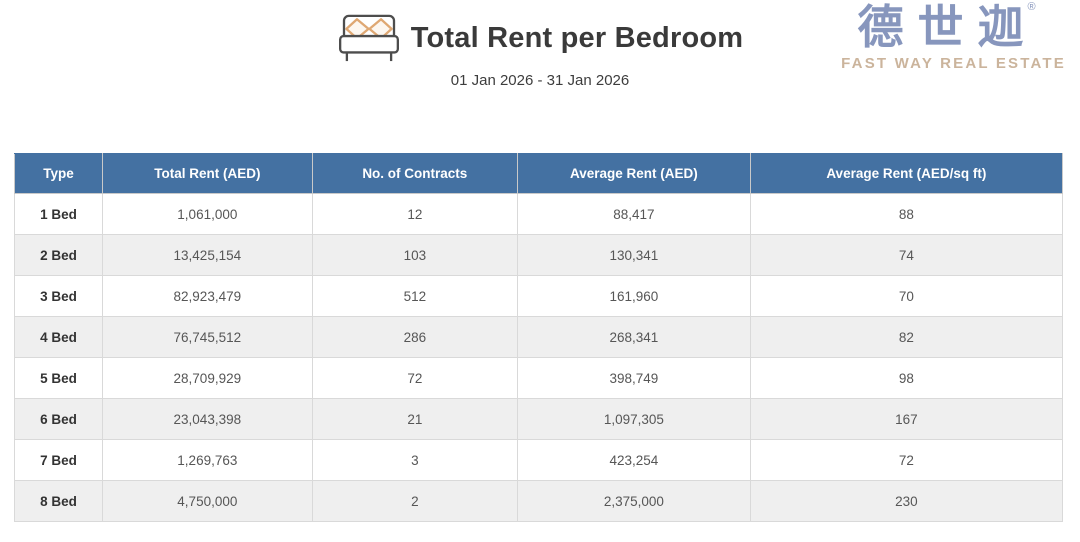  I want to click on type-cell: 2 Bed, so click(58, 255).